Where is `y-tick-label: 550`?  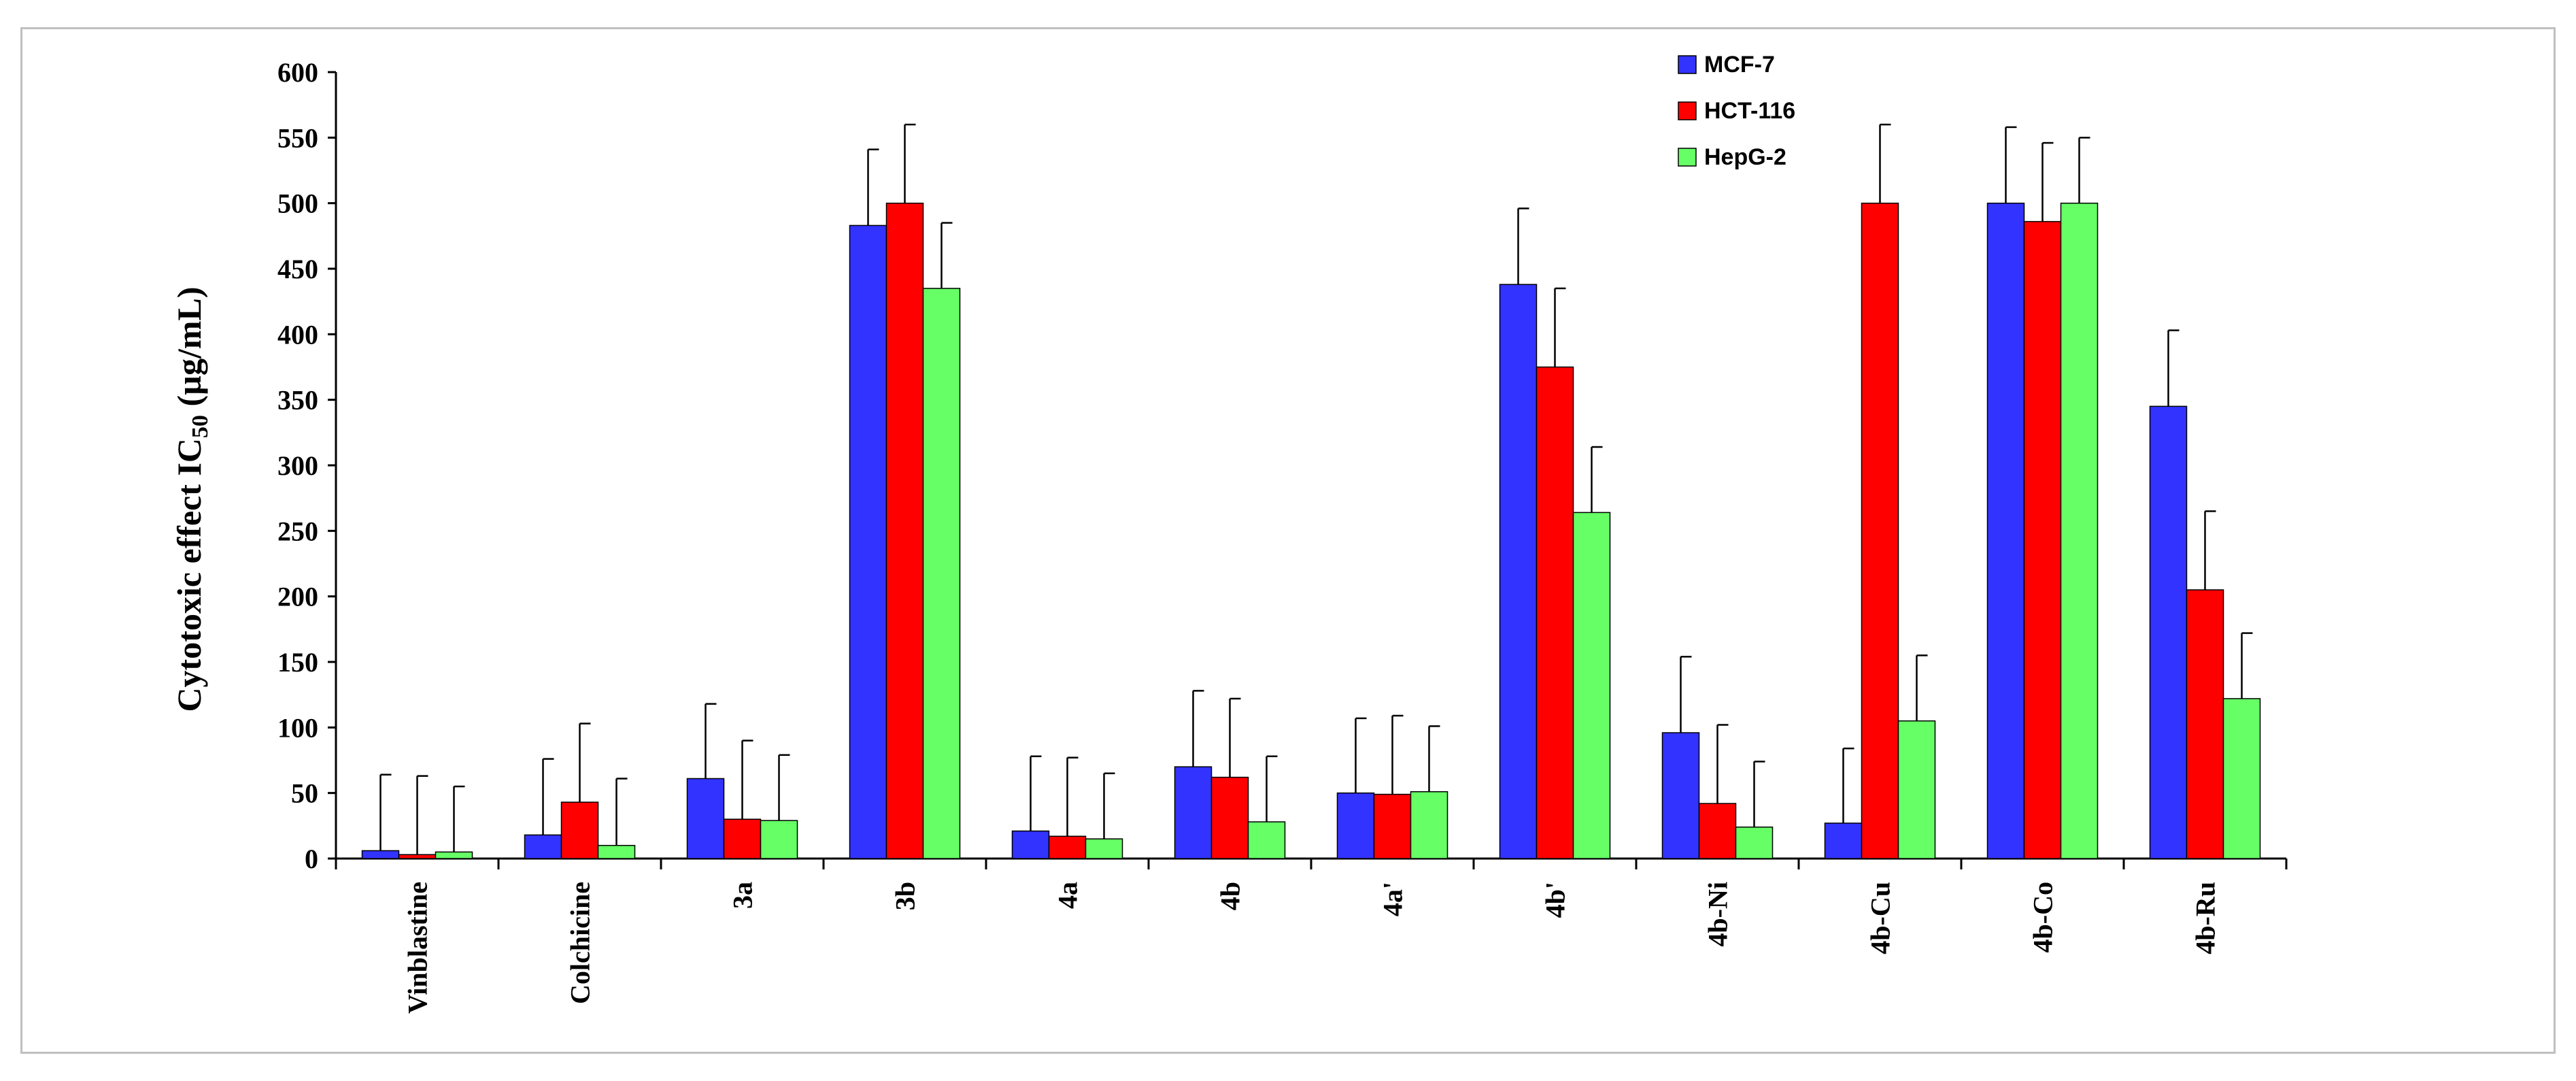 y-tick-label: 550 is located at coordinates (297, 137).